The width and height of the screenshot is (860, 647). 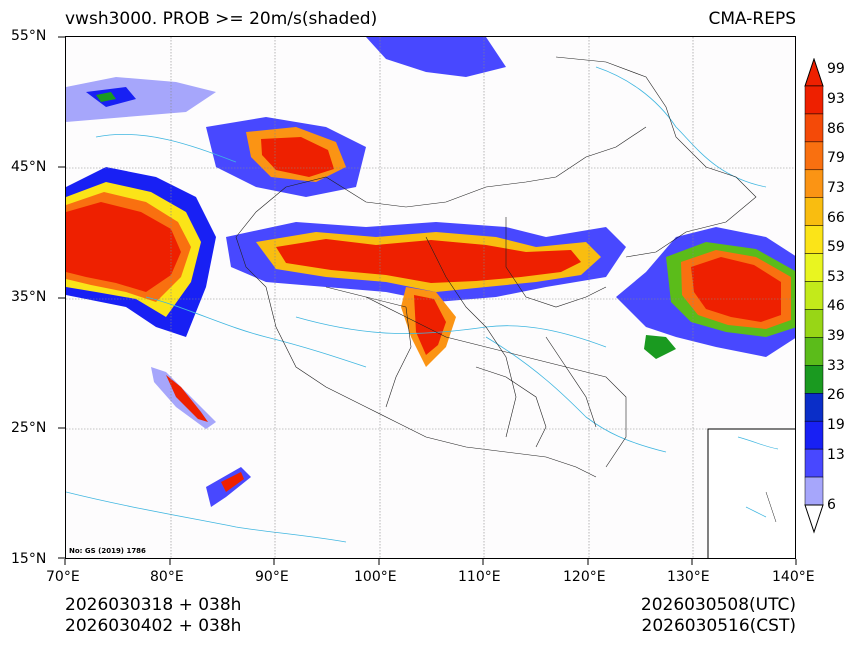 I want to click on colorbar-label-13: 13, so click(x=836, y=455).